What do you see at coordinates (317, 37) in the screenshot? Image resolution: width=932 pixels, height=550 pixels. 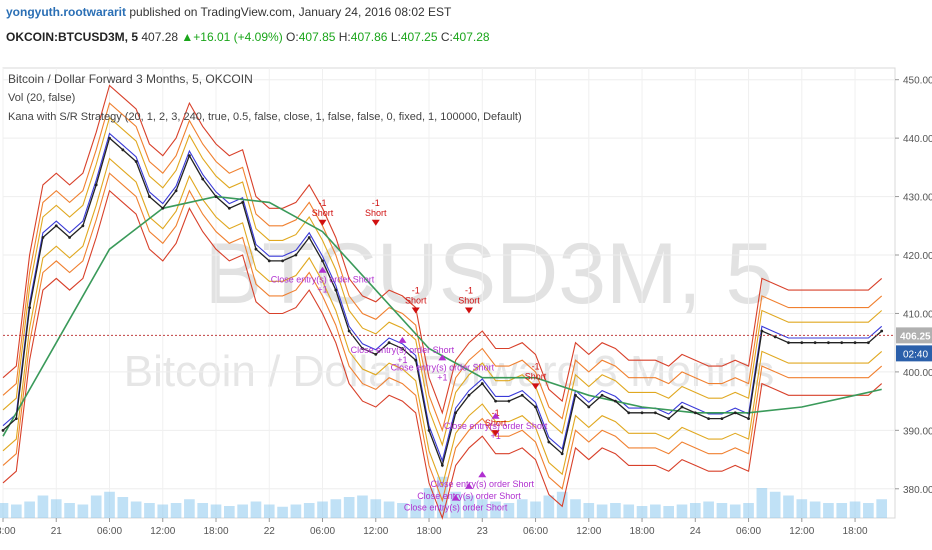 I see `open-value: 407.85` at bounding box center [317, 37].